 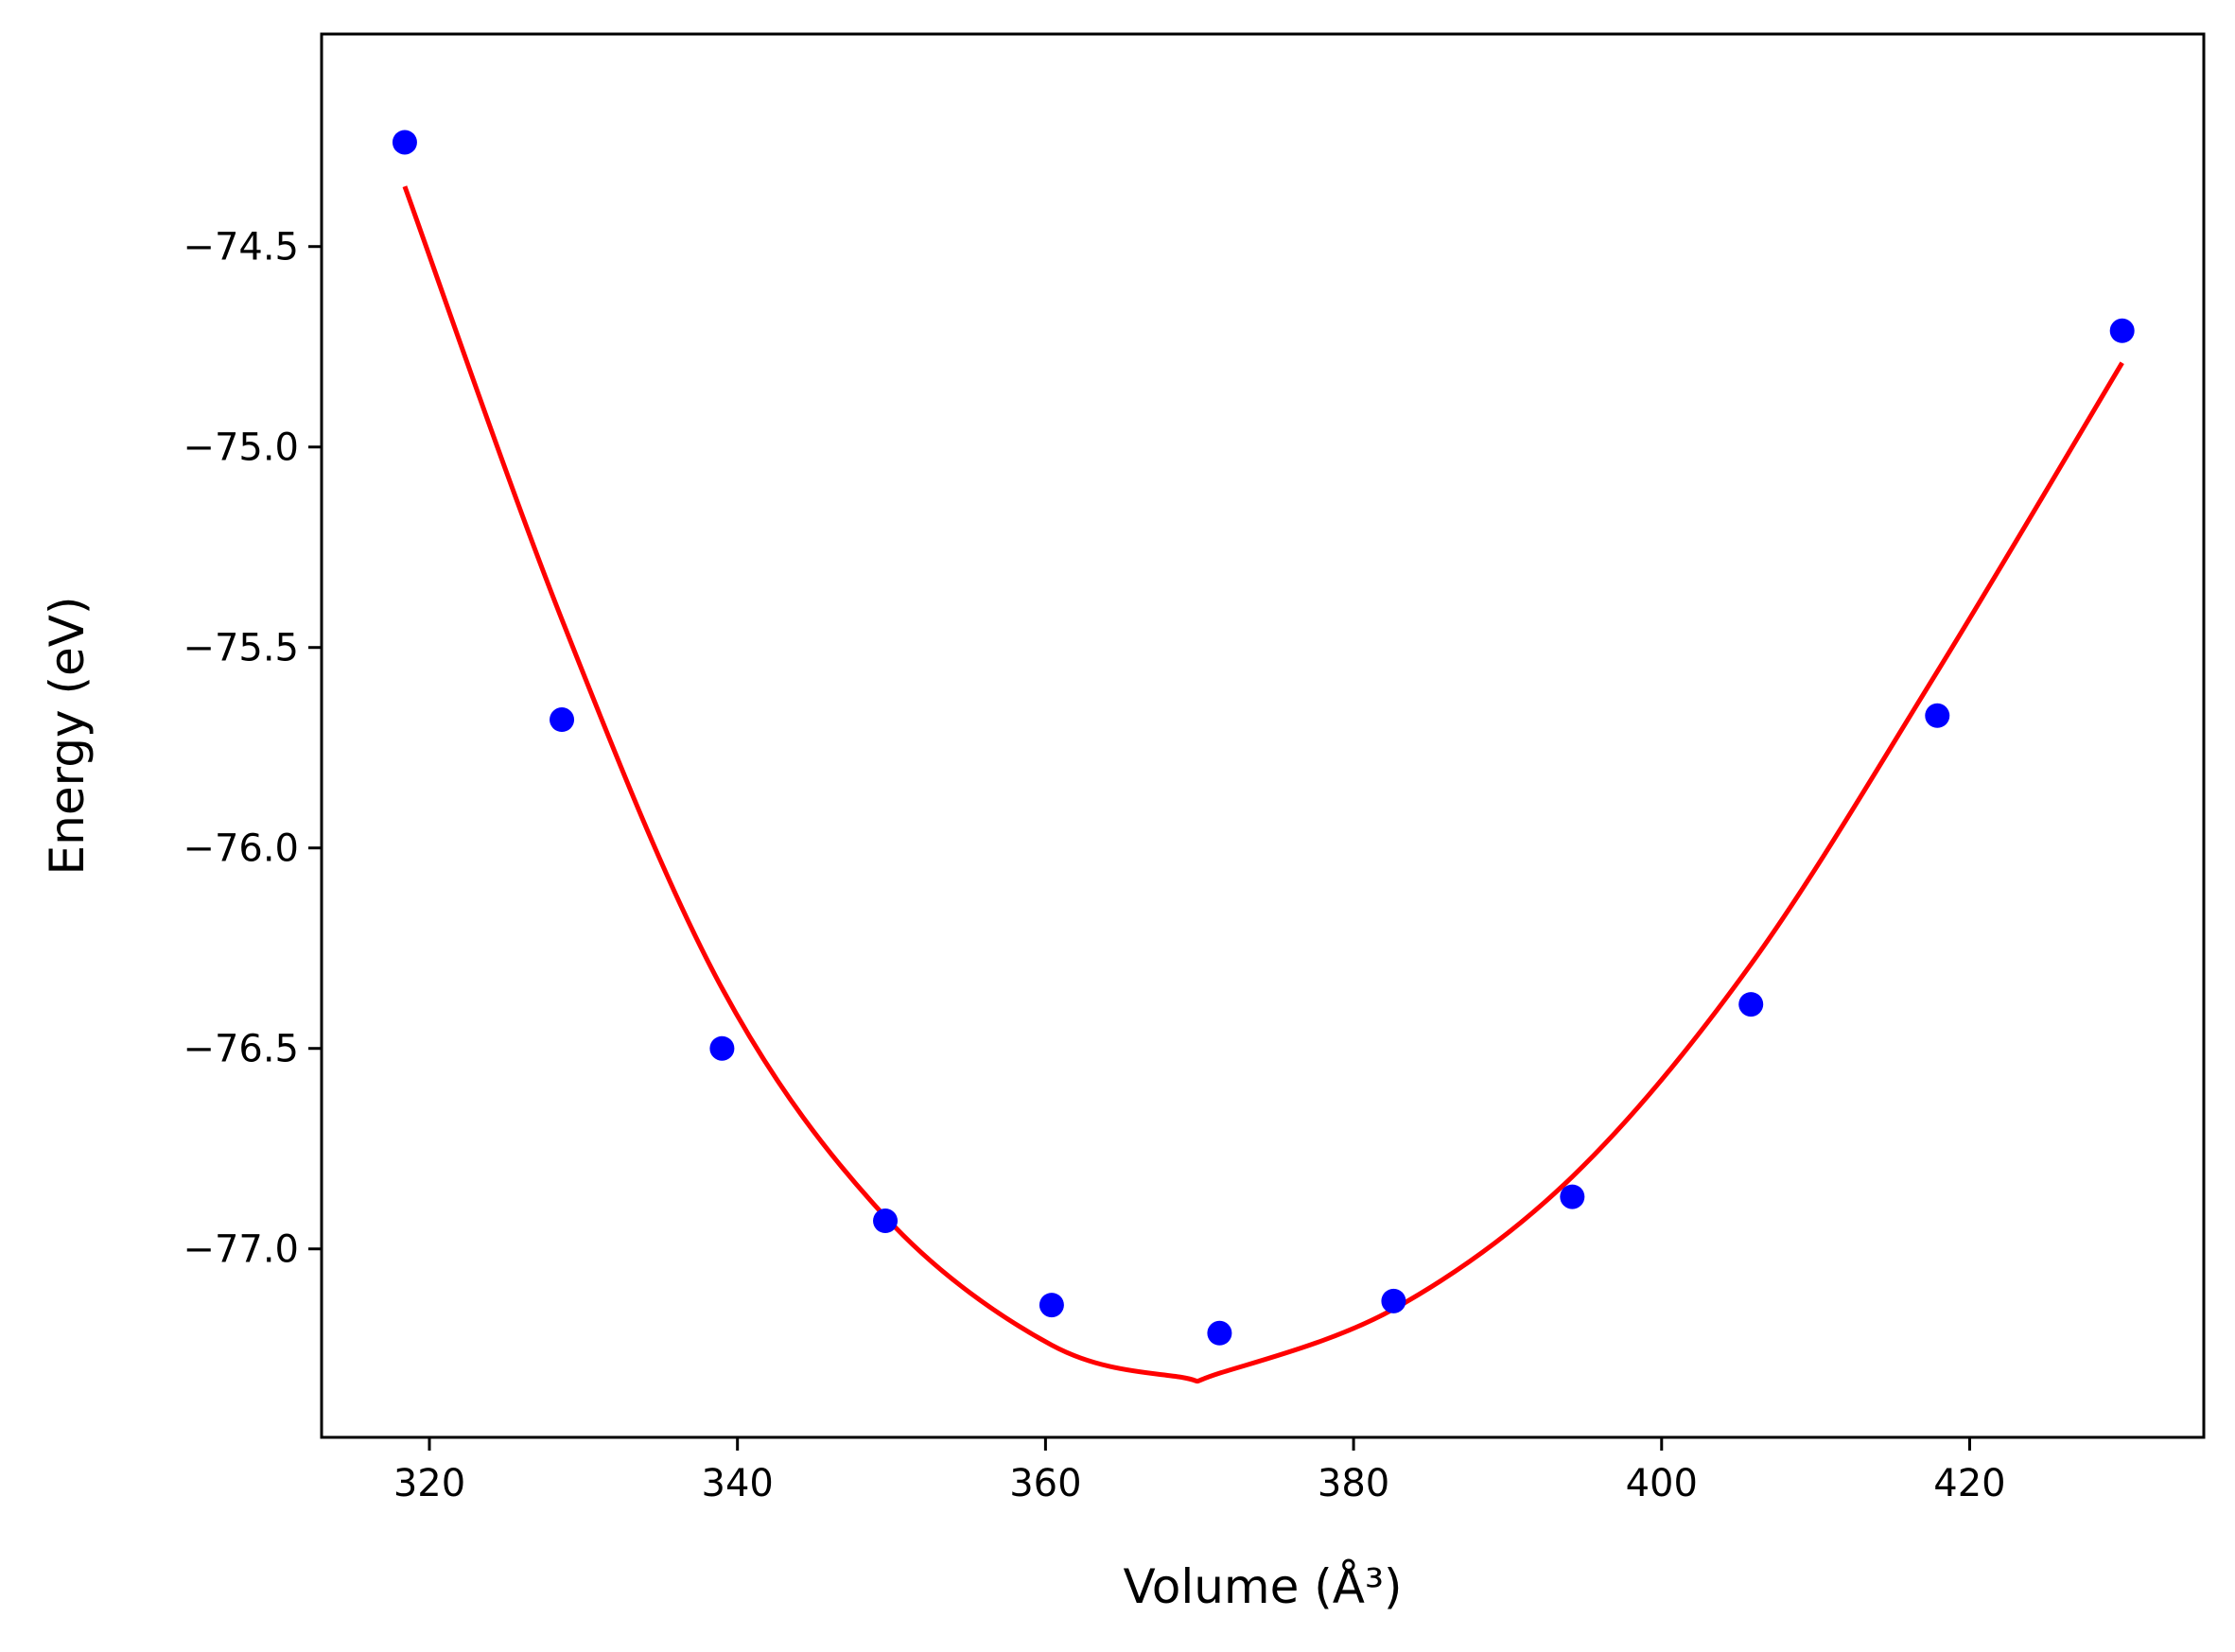 What do you see at coordinates (241, 248) in the screenshot?
I see `y-tick-label: −74.5` at bounding box center [241, 248].